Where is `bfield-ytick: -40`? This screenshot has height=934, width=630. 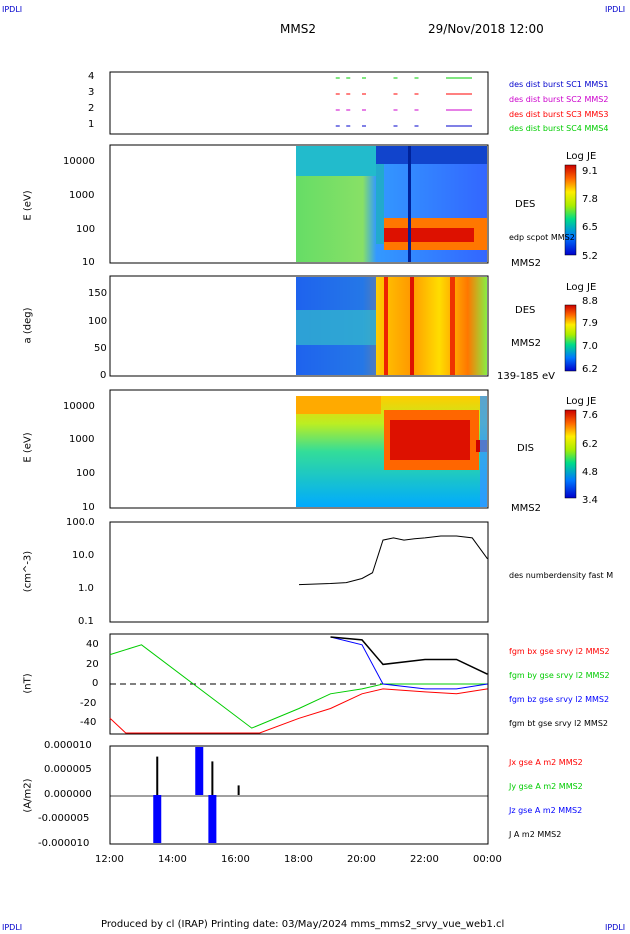 bfield-ytick: -40 is located at coordinates (88, 722).